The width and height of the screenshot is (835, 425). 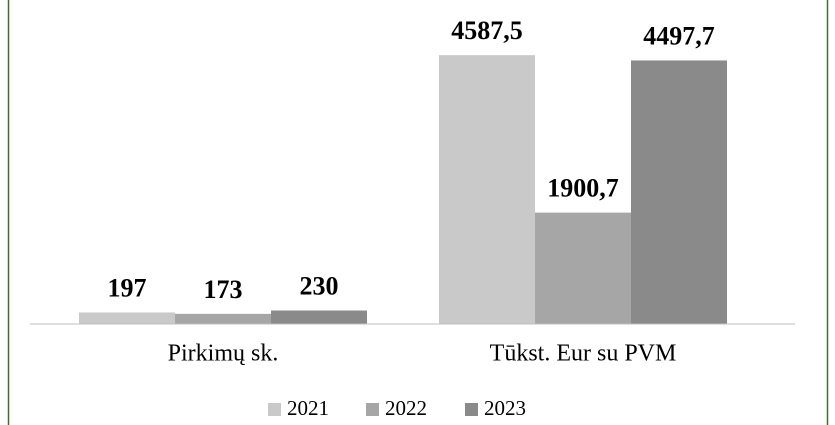 I want to click on x-tick-label: Tūkst. Eur su PVM, so click(x=583, y=354).